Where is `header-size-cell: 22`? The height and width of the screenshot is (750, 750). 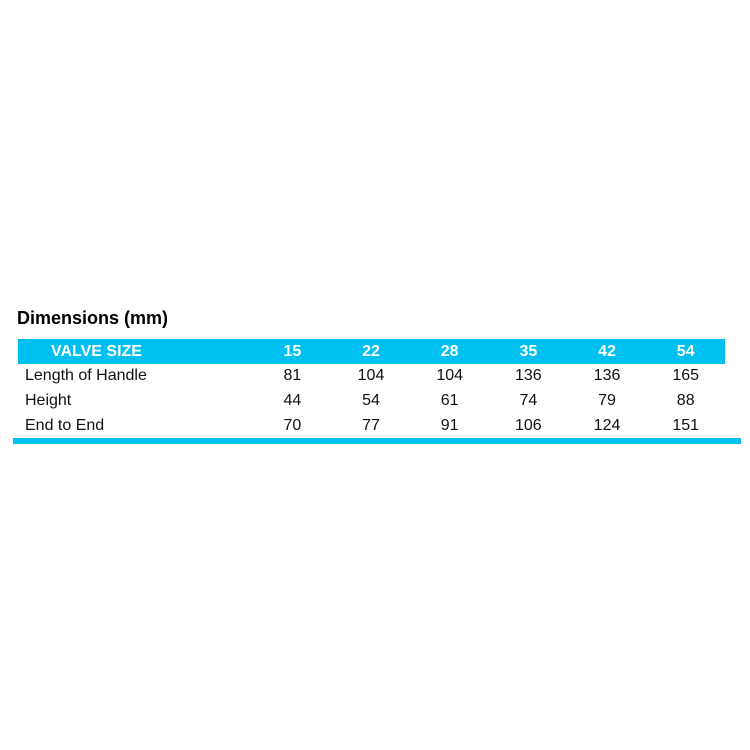 header-size-cell: 22 is located at coordinates (371, 351).